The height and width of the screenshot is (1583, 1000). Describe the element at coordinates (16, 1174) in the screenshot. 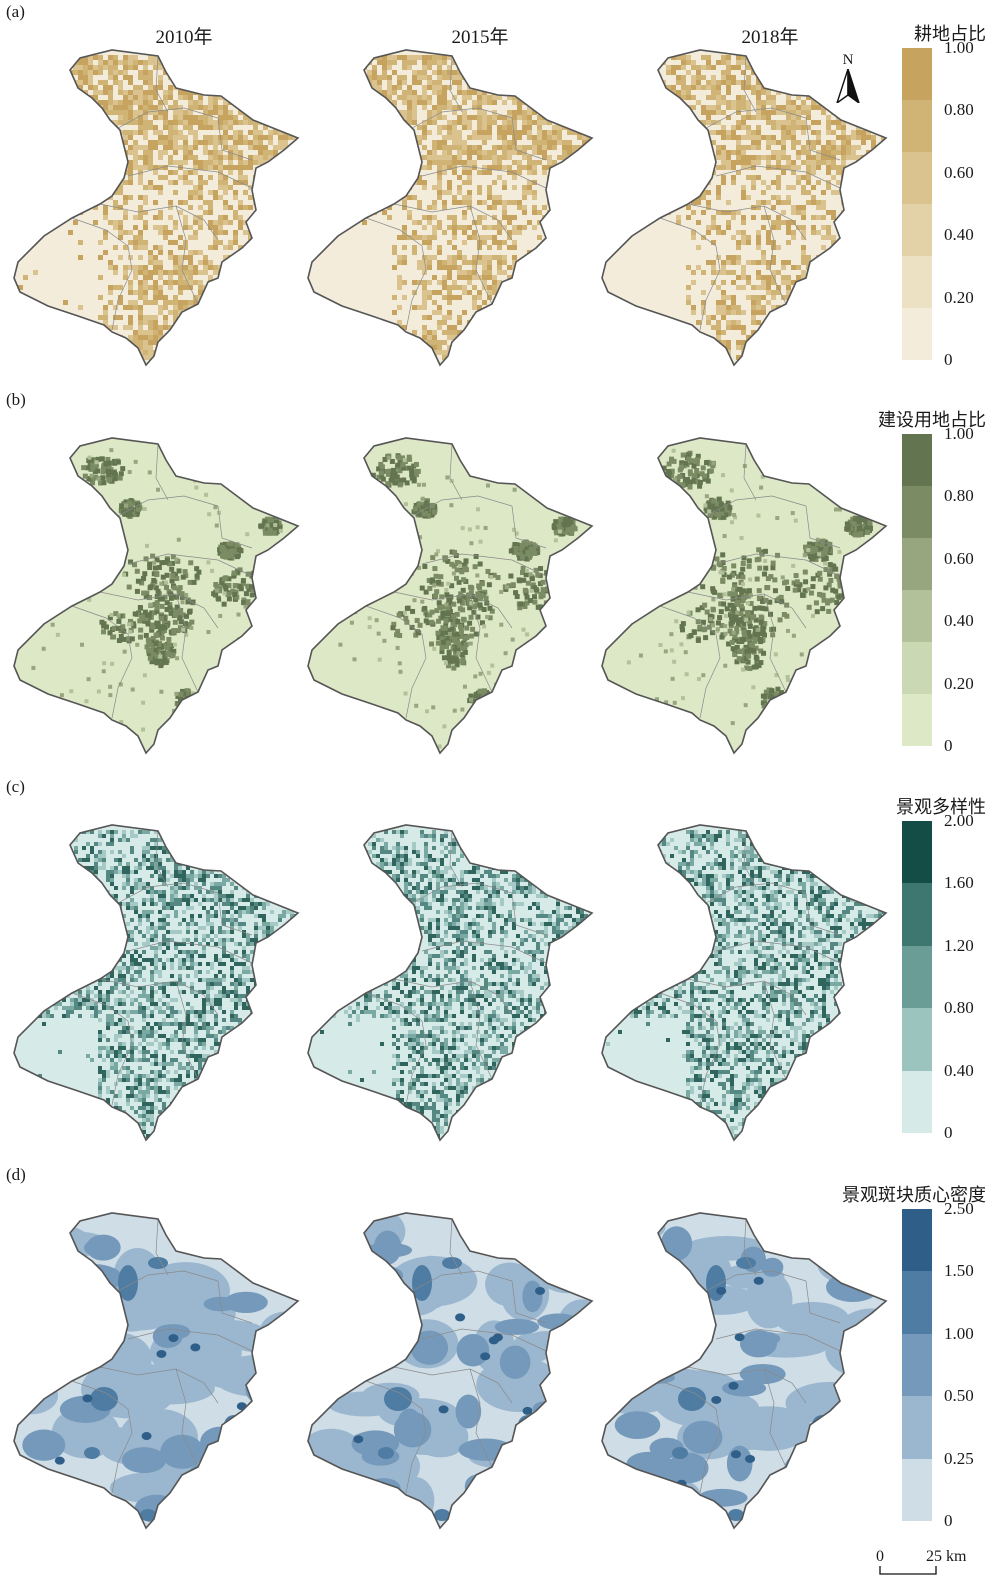

I see `panel-label-4: (d)` at that location.